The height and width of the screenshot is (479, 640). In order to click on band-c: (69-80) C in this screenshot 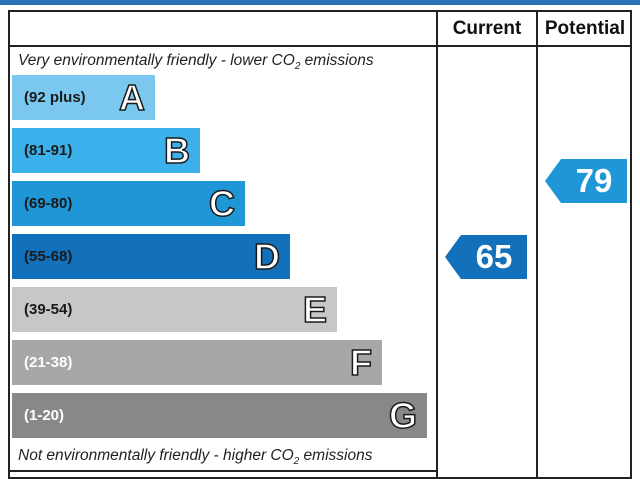, I will do `click(128, 203)`.